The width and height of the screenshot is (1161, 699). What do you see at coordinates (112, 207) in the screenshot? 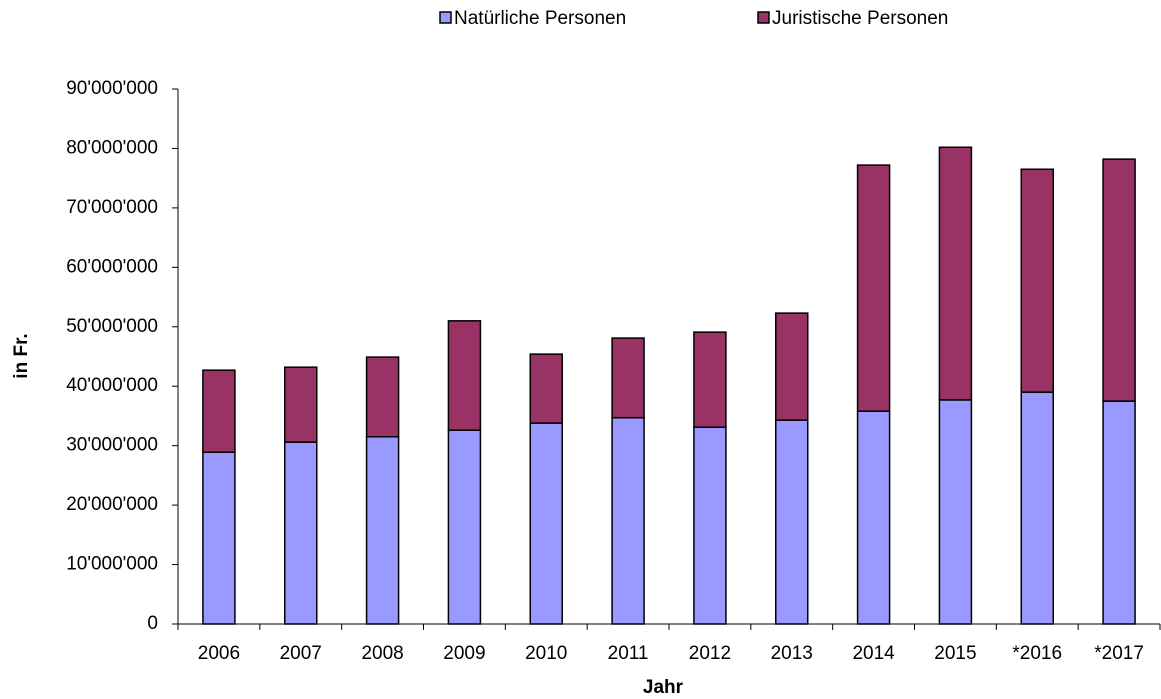
I see `y-tick-label: 70'000'000` at bounding box center [112, 207].